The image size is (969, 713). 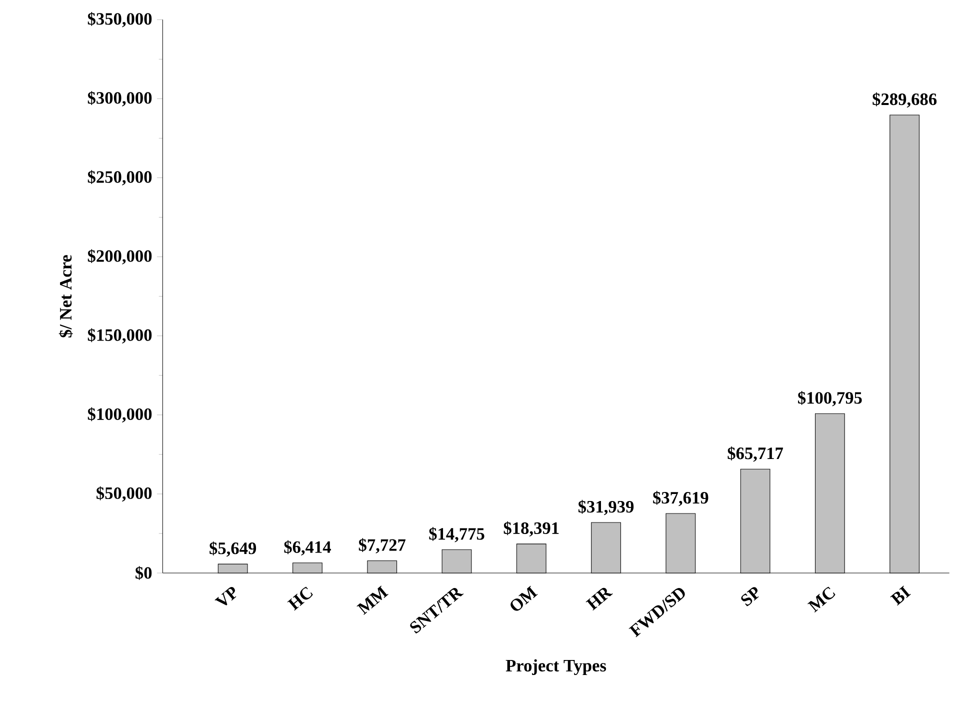 What do you see at coordinates (124, 494) in the screenshot?
I see `y-tick-label: $50,000` at bounding box center [124, 494].